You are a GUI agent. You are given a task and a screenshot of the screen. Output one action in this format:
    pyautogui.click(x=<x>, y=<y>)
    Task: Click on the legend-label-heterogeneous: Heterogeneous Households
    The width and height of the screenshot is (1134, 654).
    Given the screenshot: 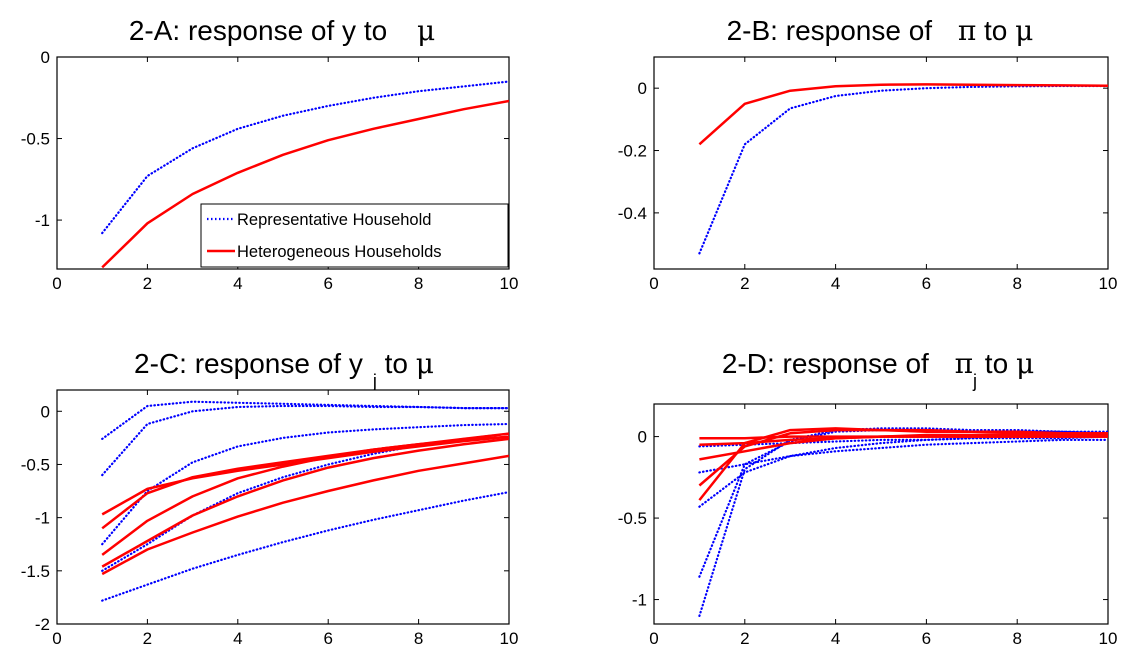 What is the action you would take?
    pyautogui.click(x=339, y=252)
    